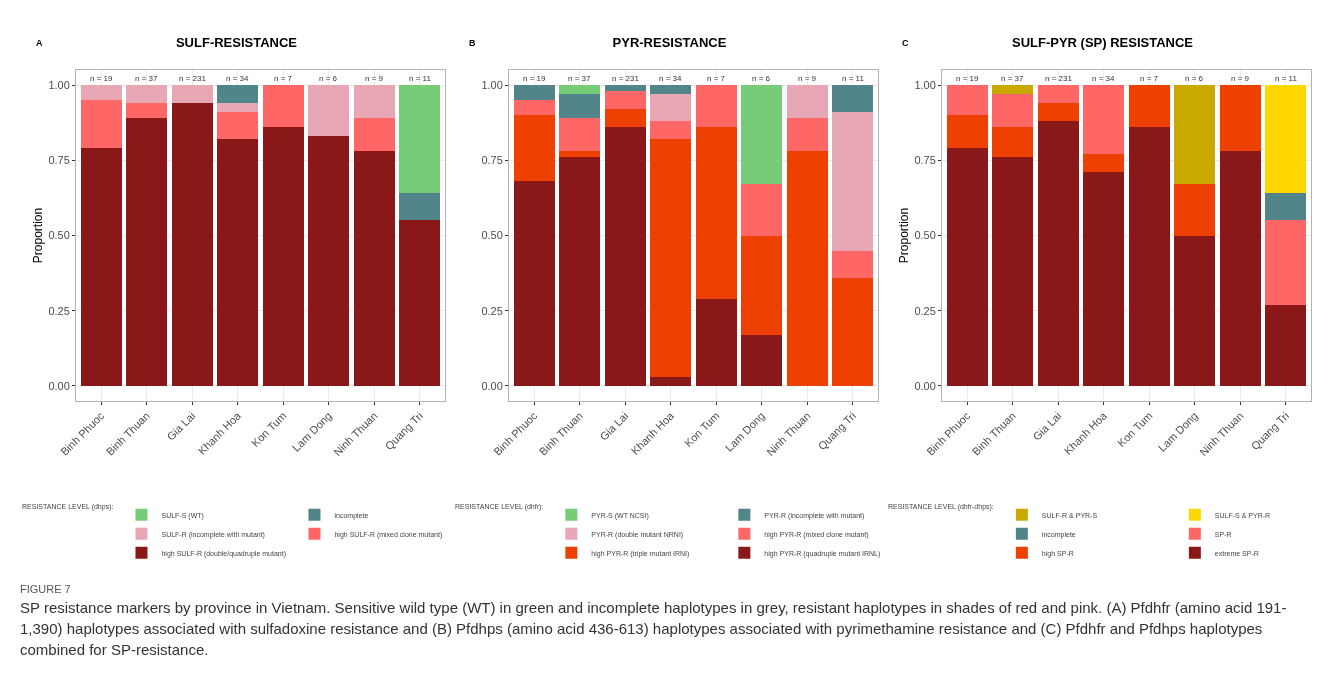  What do you see at coordinates (1102, 43) in the screenshot?
I see `chart-title: SULF-PYR (SP) RESISTANCE` at bounding box center [1102, 43].